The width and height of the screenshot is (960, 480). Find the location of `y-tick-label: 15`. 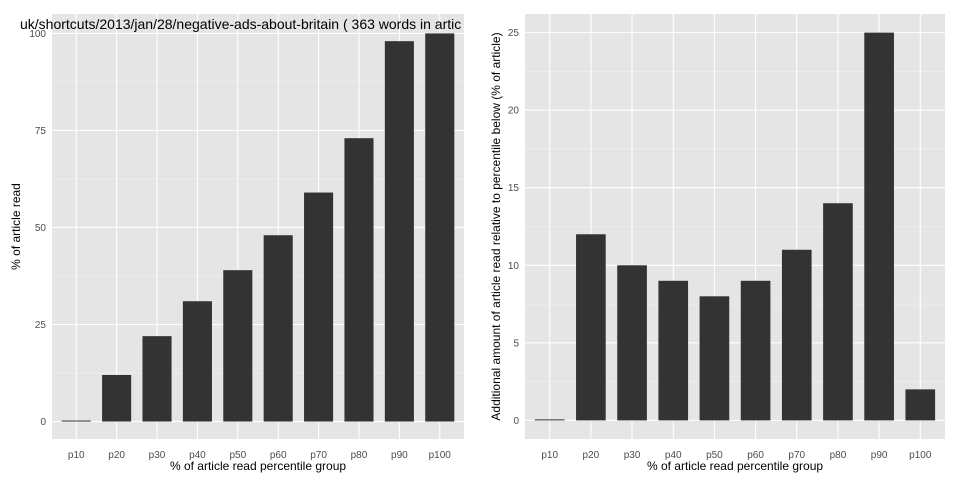

y-tick-label: 15 is located at coordinates (514, 188).